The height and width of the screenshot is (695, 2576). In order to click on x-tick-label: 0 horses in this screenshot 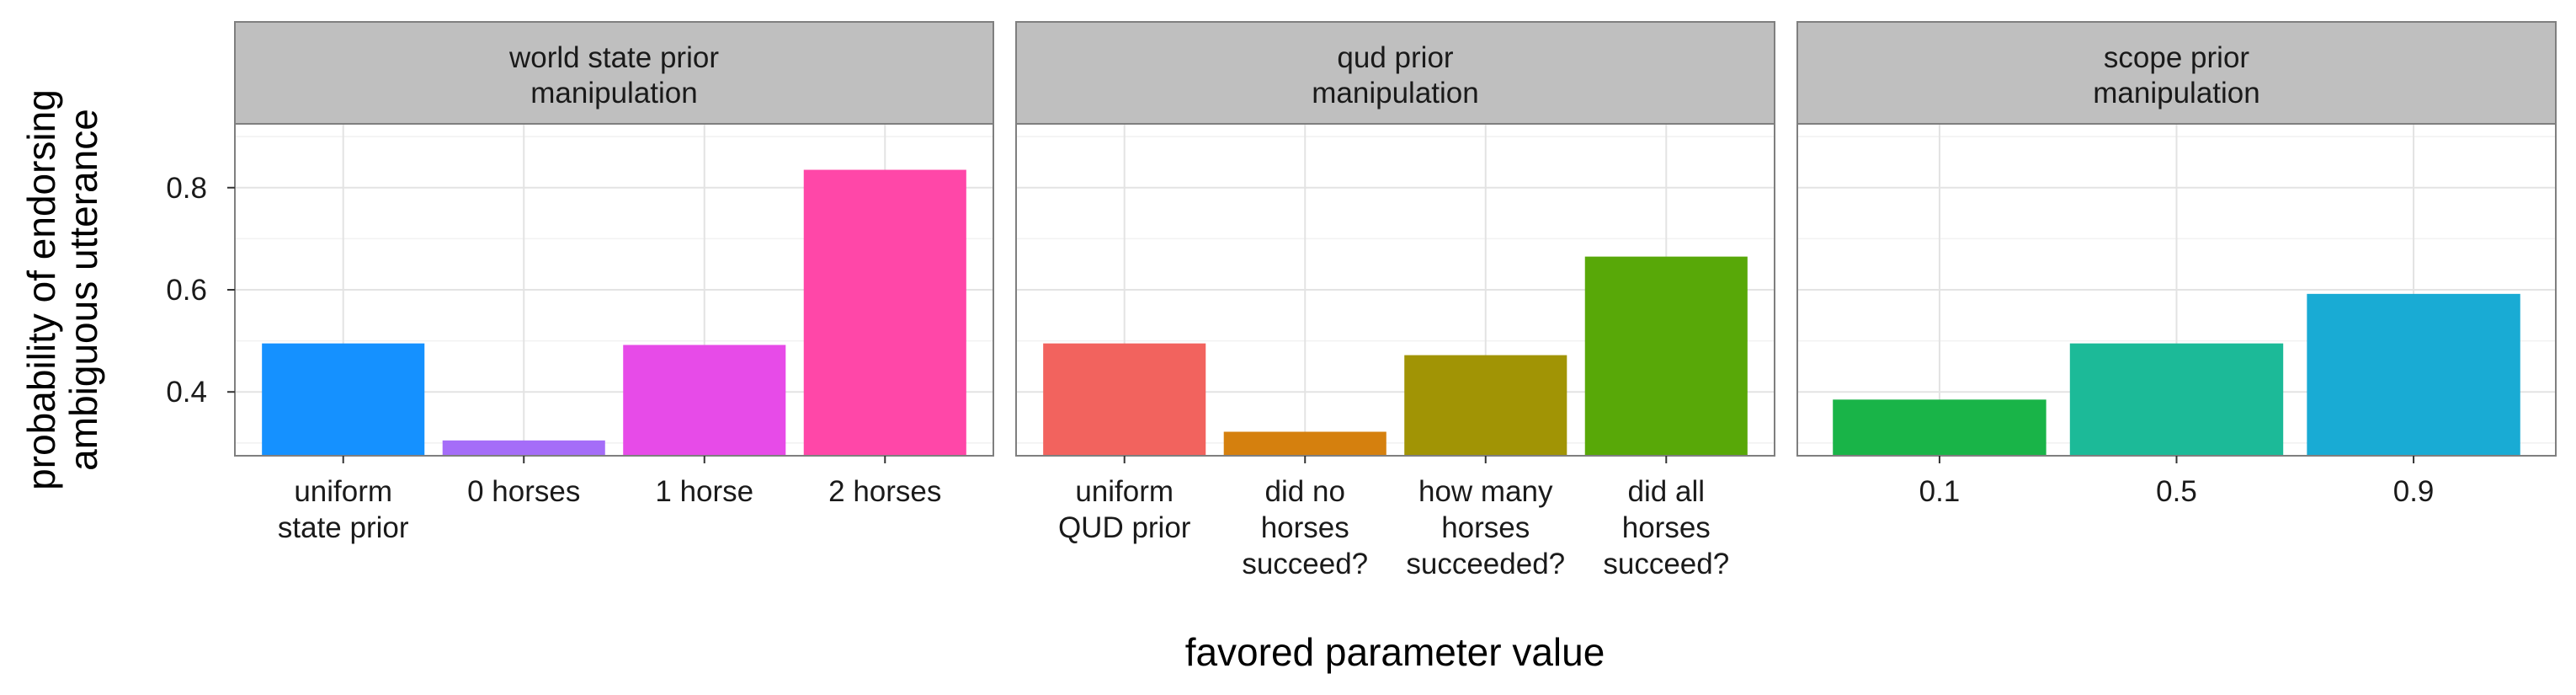, I will do `click(524, 491)`.